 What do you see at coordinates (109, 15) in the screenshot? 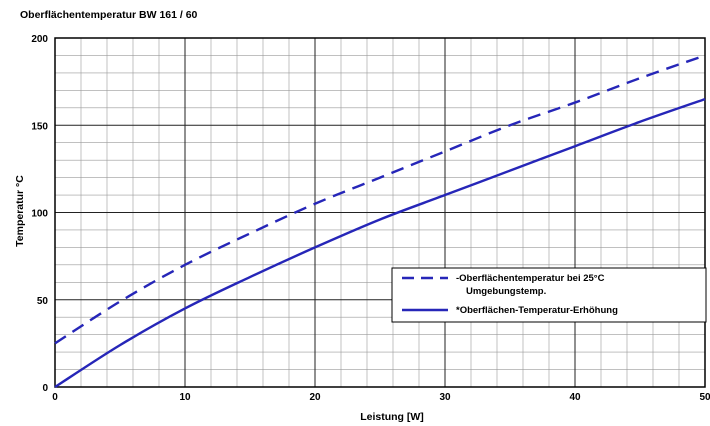
I see `chart-title: Oberflächentemperatur BW 161 / 60` at bounding box center [109, 15].